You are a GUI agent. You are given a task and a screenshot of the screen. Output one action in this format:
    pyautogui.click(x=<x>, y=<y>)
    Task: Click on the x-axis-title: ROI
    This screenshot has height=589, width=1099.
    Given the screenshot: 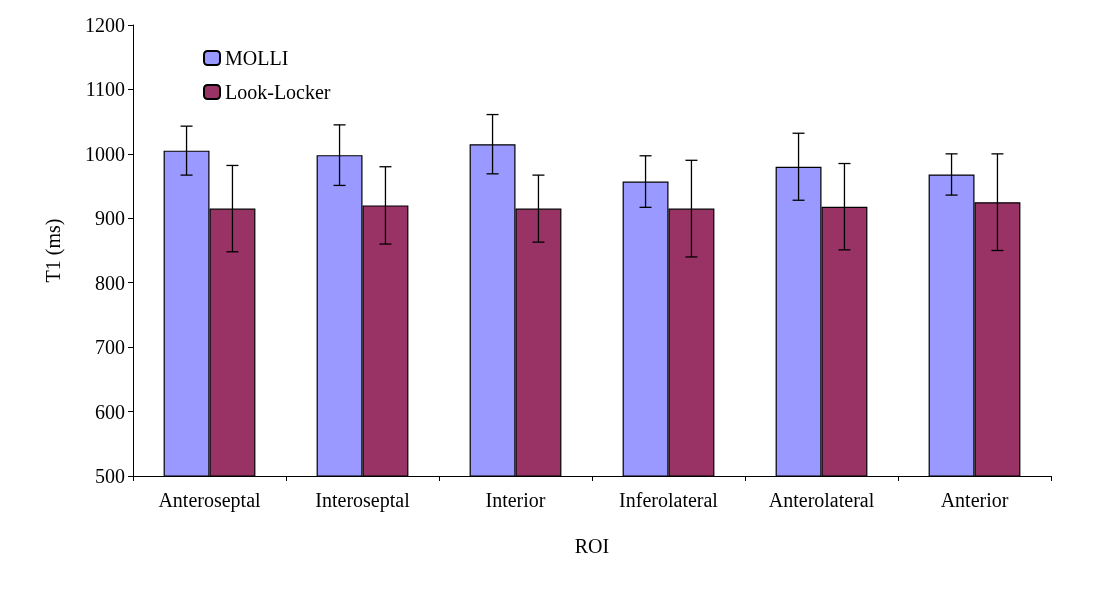 What is the action you would take?
    pyautogui.click(x=592, y=546)
    